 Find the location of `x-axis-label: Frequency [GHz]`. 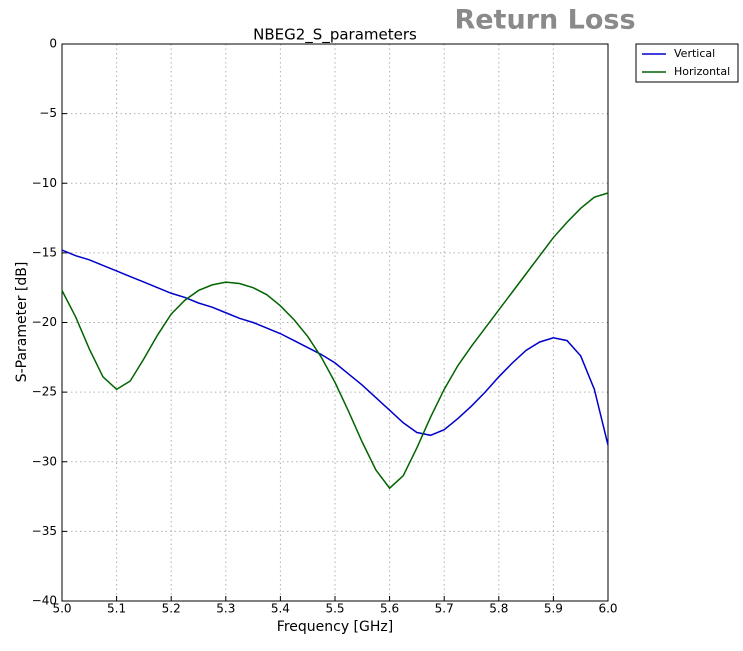

x-axis-label: Frequency [GHz] is located at coordinates (335, 627).